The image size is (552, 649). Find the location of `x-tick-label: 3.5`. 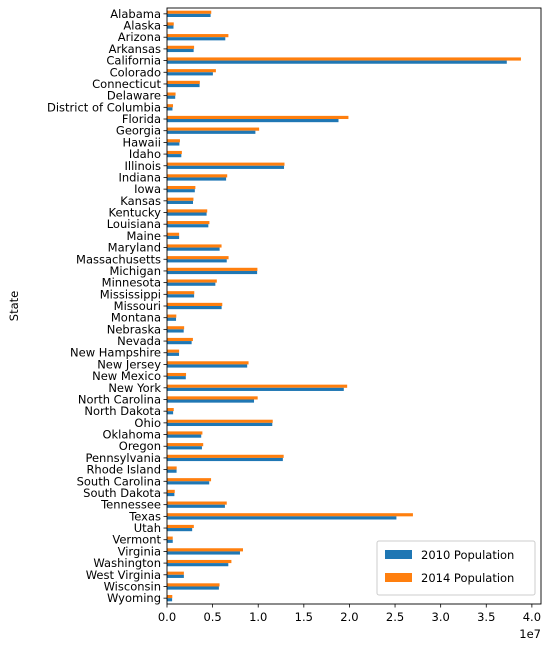

x-tick-label: 3.5 is located at coordinates (486, 617).